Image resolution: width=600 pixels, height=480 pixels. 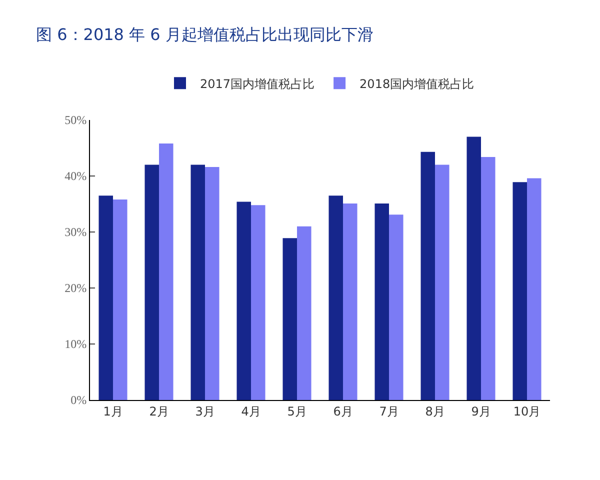 What do you see at coordinates (75, 288) in the screenshot?
I see `y-tick-label: 20%` at bounding box center [75, 288].